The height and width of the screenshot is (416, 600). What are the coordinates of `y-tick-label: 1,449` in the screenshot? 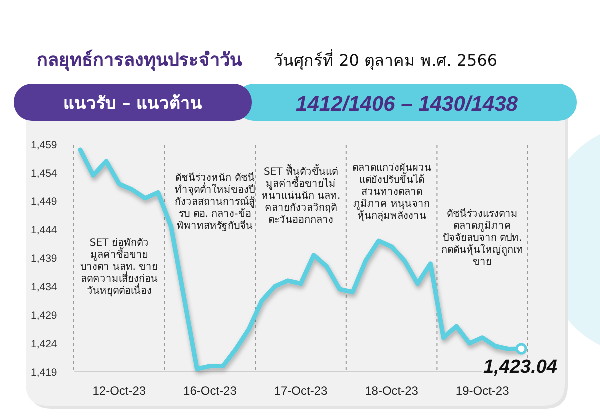 It's located at (44, 202).